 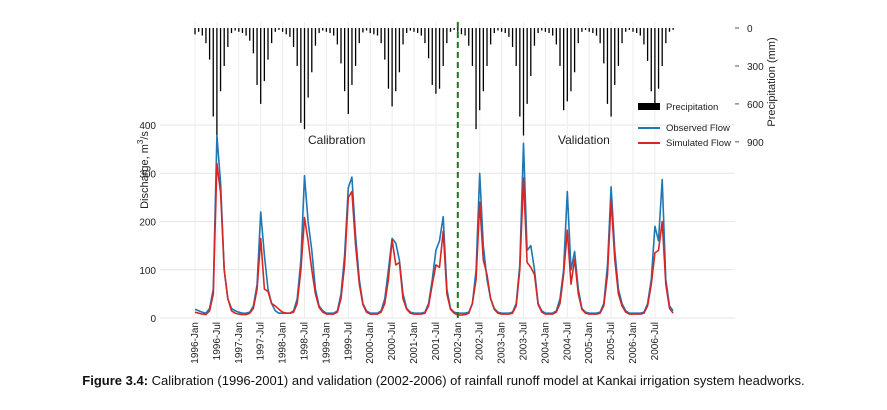 I want to click on annotation-validation: Validation, so click(x=584, y=140).